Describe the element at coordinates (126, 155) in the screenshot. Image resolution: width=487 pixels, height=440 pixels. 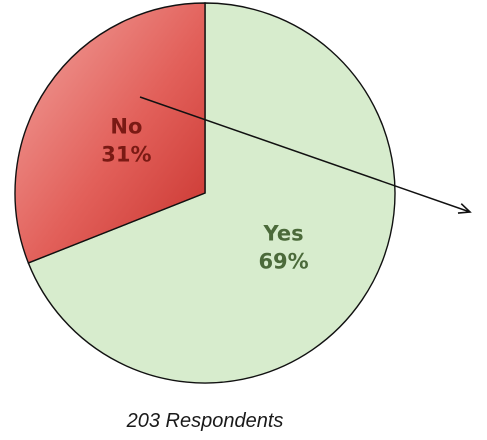
I see `slice-value-no: 31%` at that location.